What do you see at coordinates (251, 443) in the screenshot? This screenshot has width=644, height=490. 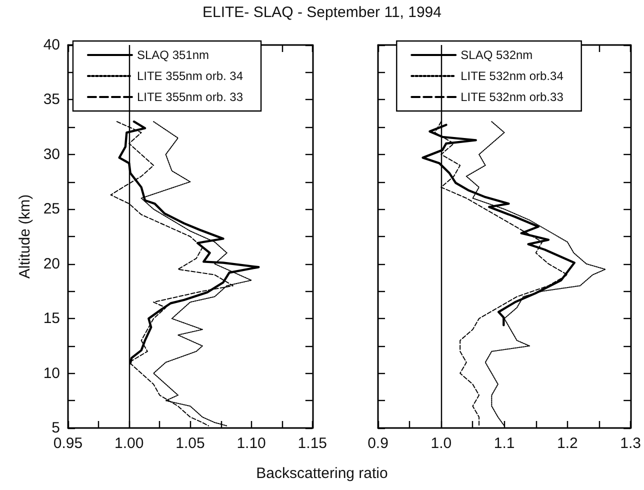 I see `x-tick-label: 1.10` at bounding box center [251, 443].